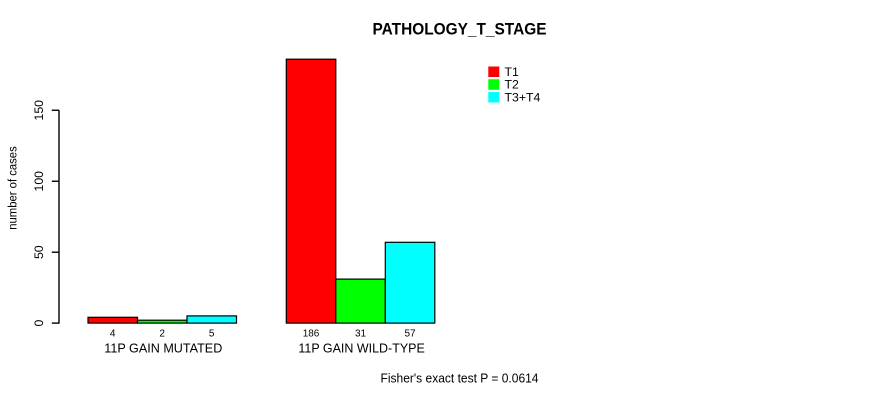  What do you see at coordinates (512, 72) in the screenshot?
I see `svg-text: T1` at bounding box center [512, 72].